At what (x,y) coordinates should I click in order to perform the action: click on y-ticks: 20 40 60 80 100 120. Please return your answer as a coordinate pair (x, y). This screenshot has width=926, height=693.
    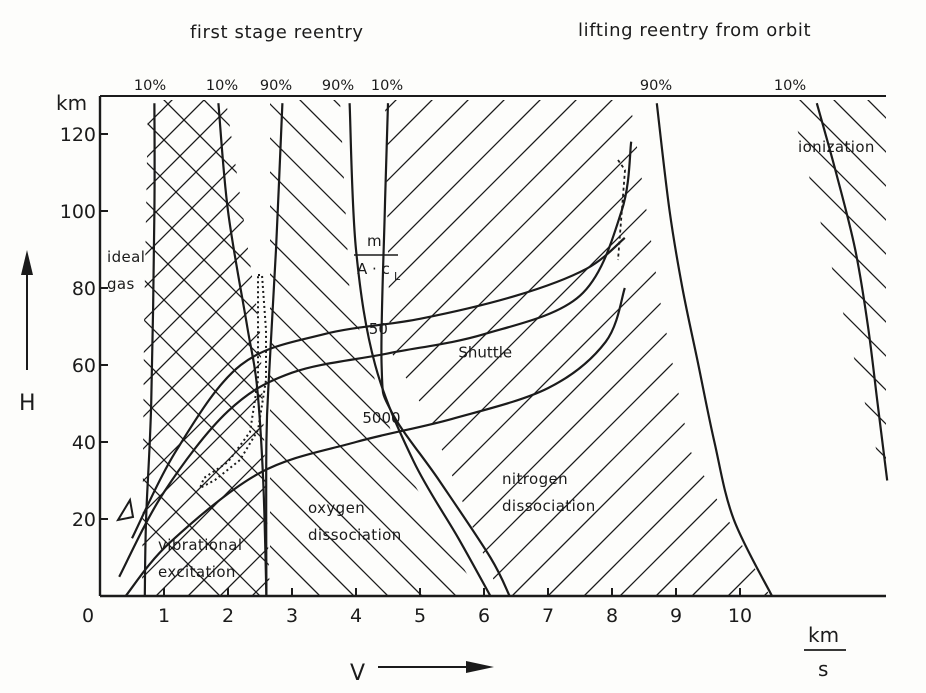
    Looking at the image, I should click on (84, 327).